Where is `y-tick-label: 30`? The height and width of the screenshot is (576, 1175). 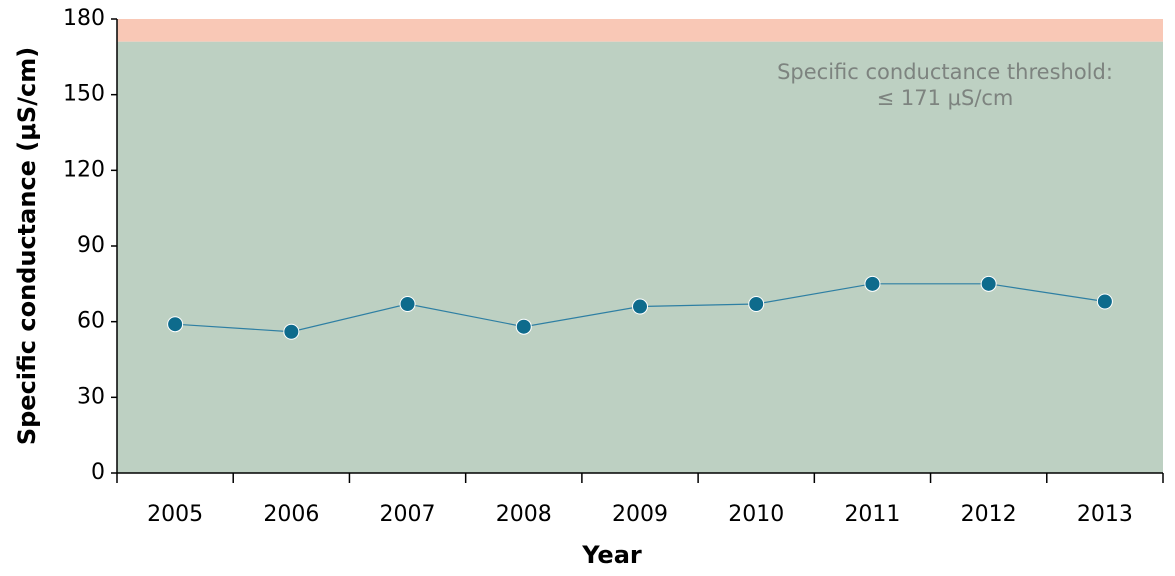
y-tick-label: 30 is located at coordinates (91, 396).